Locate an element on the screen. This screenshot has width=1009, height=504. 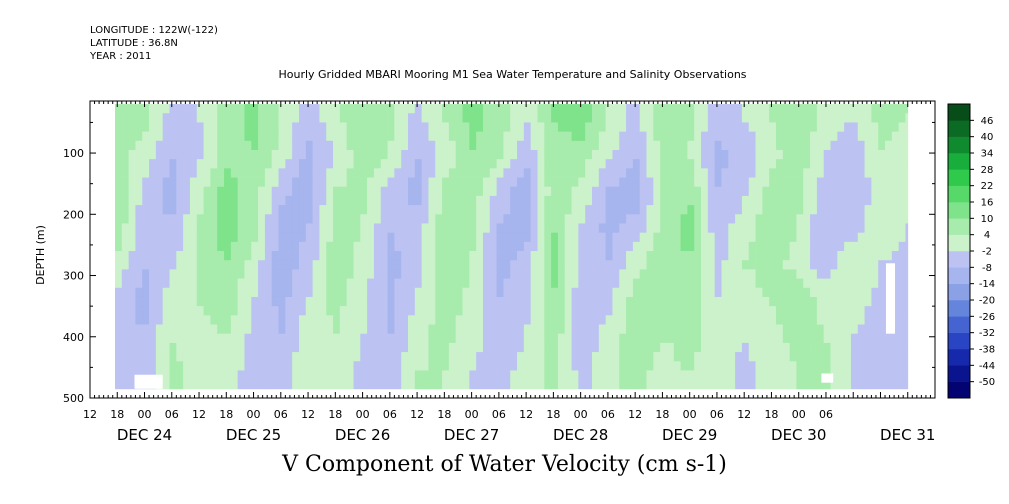
x-tick-label: 06 is located at coordinates (826, 414).